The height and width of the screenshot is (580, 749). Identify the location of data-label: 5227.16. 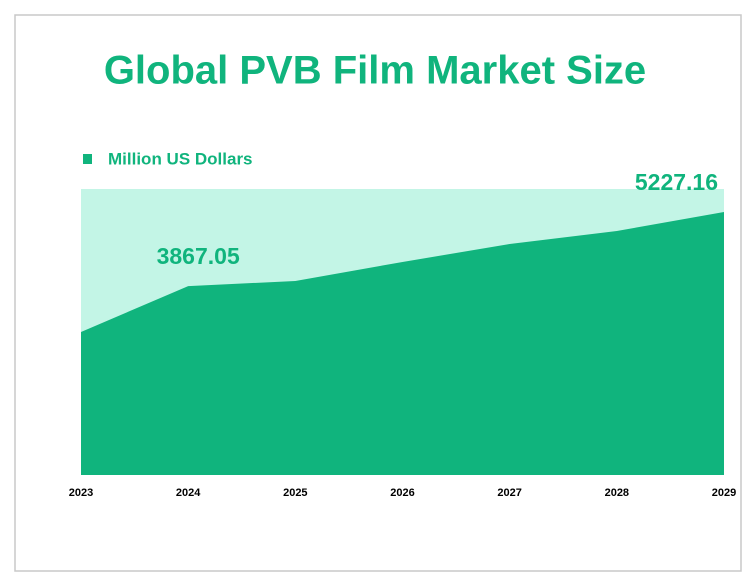
(676, 182).